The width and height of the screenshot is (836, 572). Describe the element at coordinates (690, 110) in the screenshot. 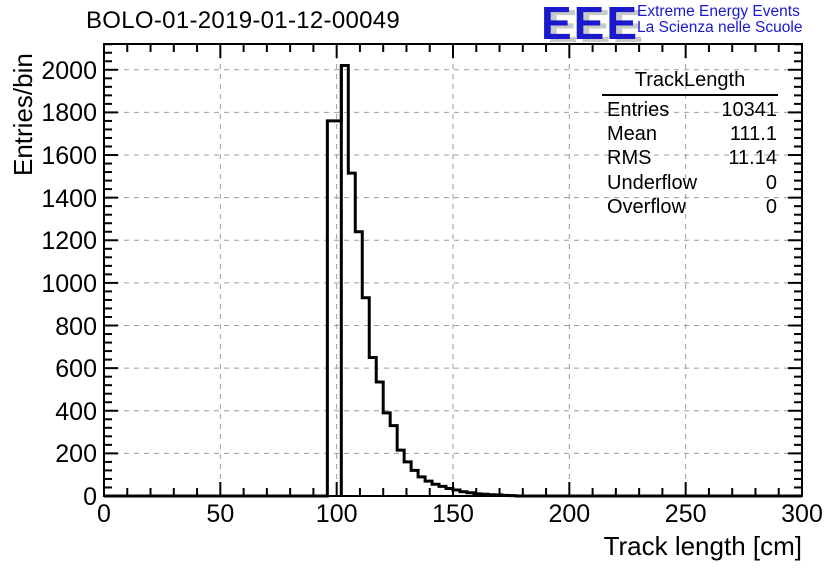

I see `stats-row: Entries 10341` at that location.